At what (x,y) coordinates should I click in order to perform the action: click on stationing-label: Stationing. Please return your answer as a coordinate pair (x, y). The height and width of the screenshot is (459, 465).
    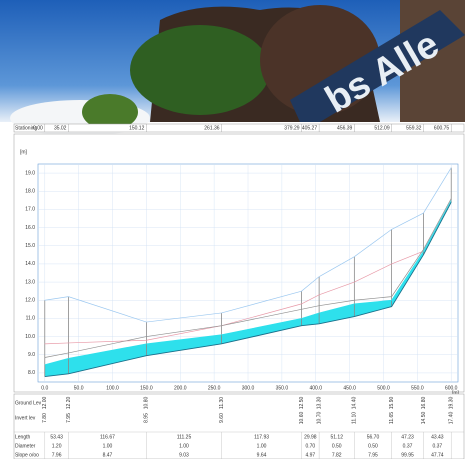
    Looking at the image, I should click on (26, 128).